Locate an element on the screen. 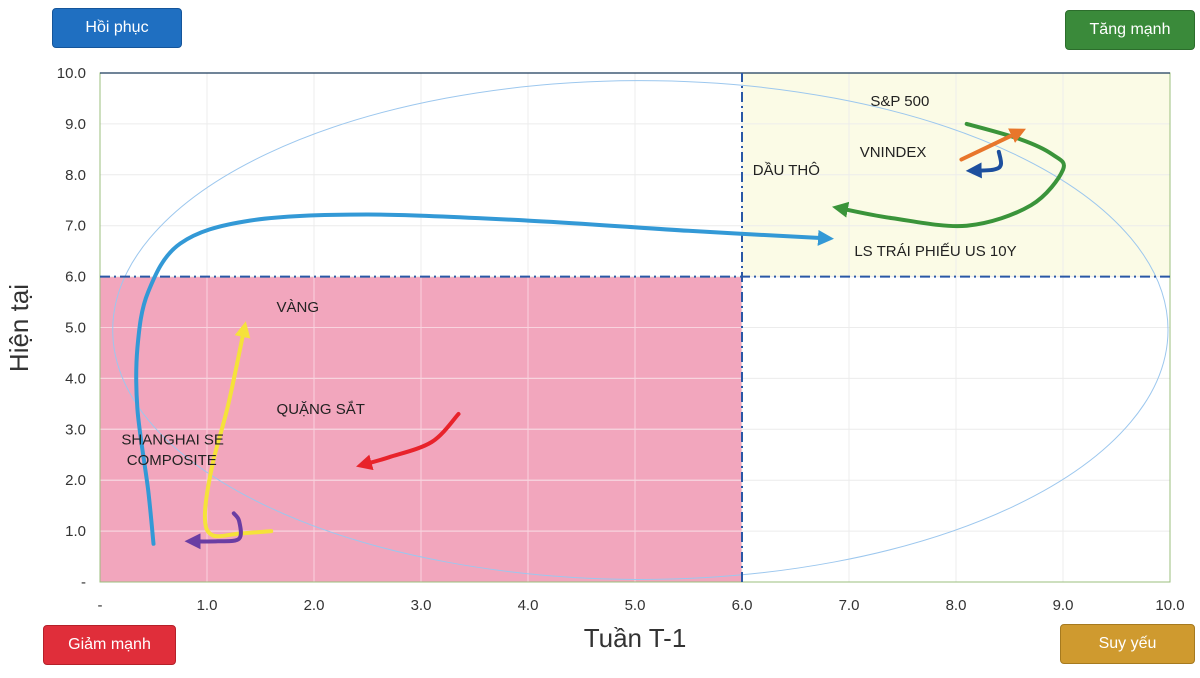 This screenshot has width=1200, height=678. strong-decline-quadrant-label: Giảm mạnh is located at coordinates (109, 645).